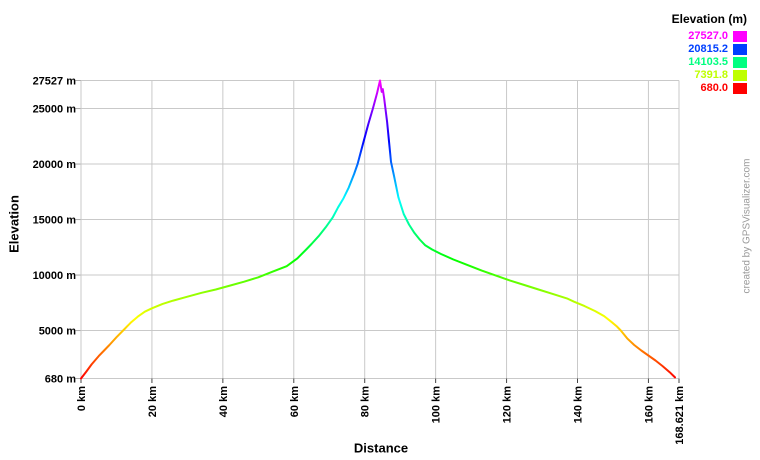 The width and height of the screenshot is (760, 460). What do you see at coordinates (58, 332) in the screenshot?
I see `y-tick-label: 5000 m` at bounding box center [58, 332].